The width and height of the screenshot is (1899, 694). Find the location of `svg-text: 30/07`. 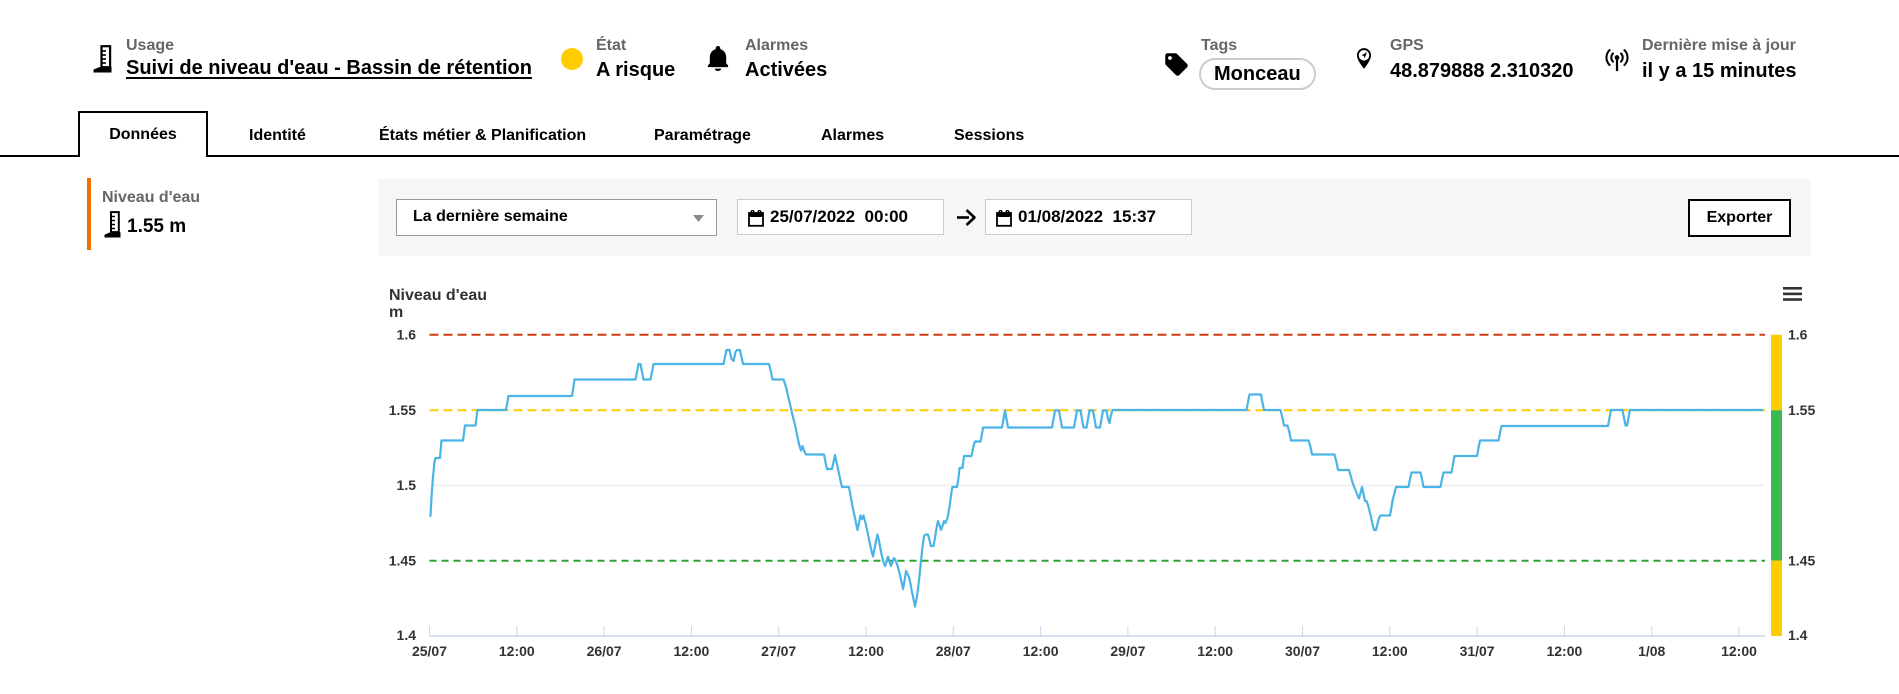

svg-text: 30/07 is located at coordinates (1302, 651).